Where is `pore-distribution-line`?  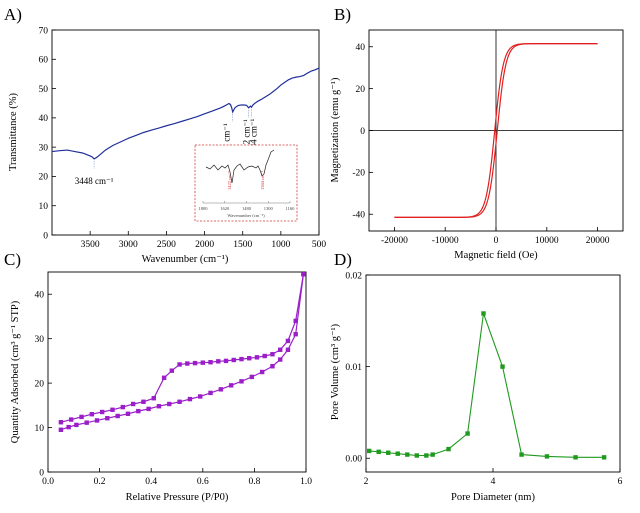
pore-distribution-line is located at coordinates (487, 385).